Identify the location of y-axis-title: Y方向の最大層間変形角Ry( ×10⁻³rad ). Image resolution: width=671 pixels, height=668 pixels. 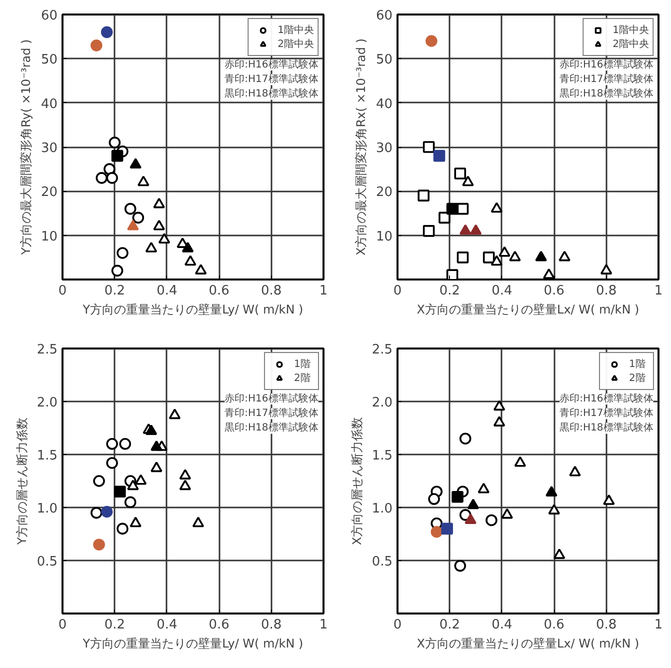
(25, 147).